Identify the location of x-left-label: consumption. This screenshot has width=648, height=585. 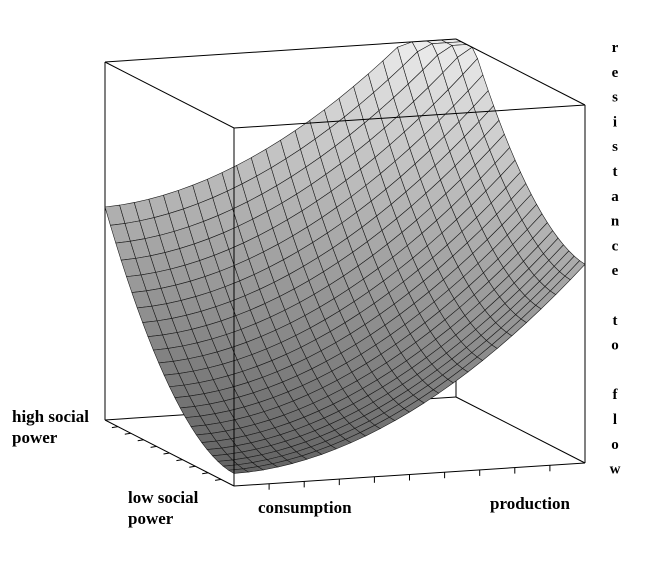
(305, 507).